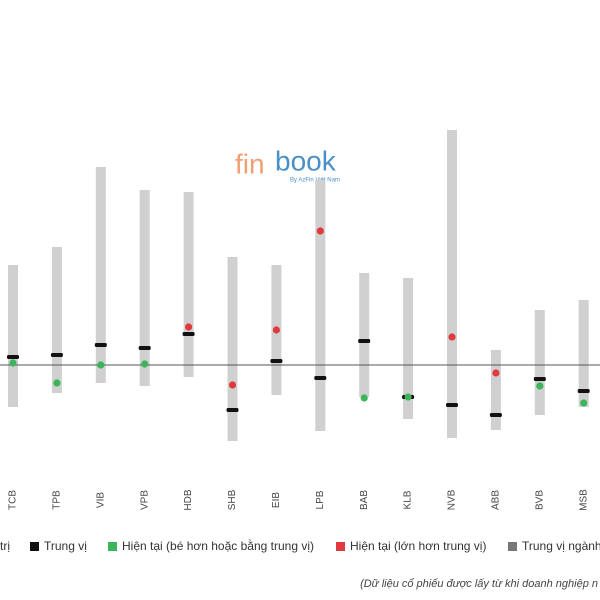 This screenshot has width=600, height=600. Describe the element at coordinates (13, 500) in the screenshot. I see `x-tick-label: TCB` at that location.